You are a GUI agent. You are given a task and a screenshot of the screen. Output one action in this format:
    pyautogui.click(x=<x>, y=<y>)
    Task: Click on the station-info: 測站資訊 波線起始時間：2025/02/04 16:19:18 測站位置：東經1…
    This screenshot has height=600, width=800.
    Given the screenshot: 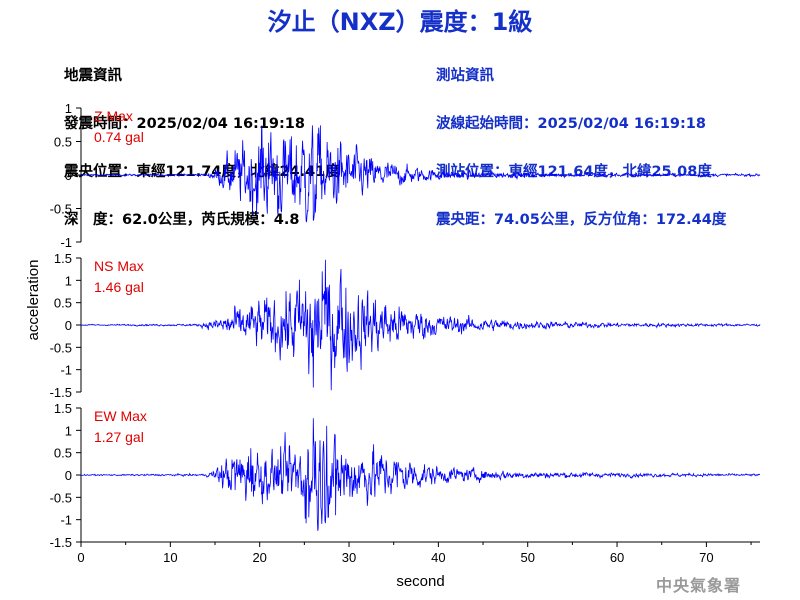 What is the action you would take?
    pyautogui.click(x=581, y=140)
    